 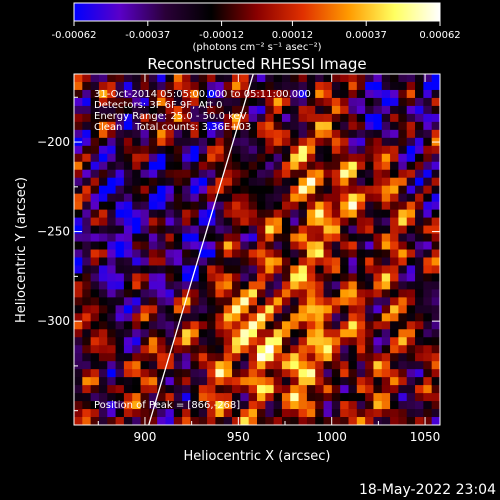 I want to click on colorbar-tick-label: -0.00012, so click(x=221, y=35).